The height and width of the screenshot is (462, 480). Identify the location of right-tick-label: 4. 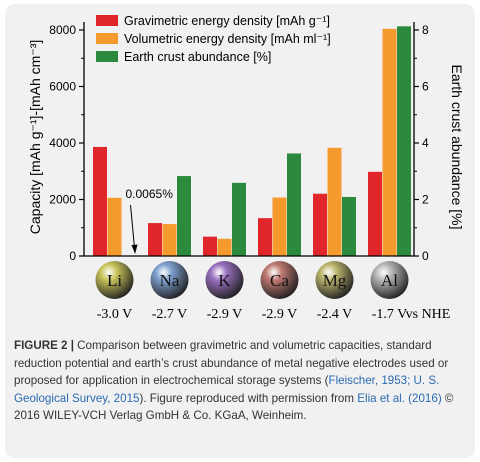
(425, 143).